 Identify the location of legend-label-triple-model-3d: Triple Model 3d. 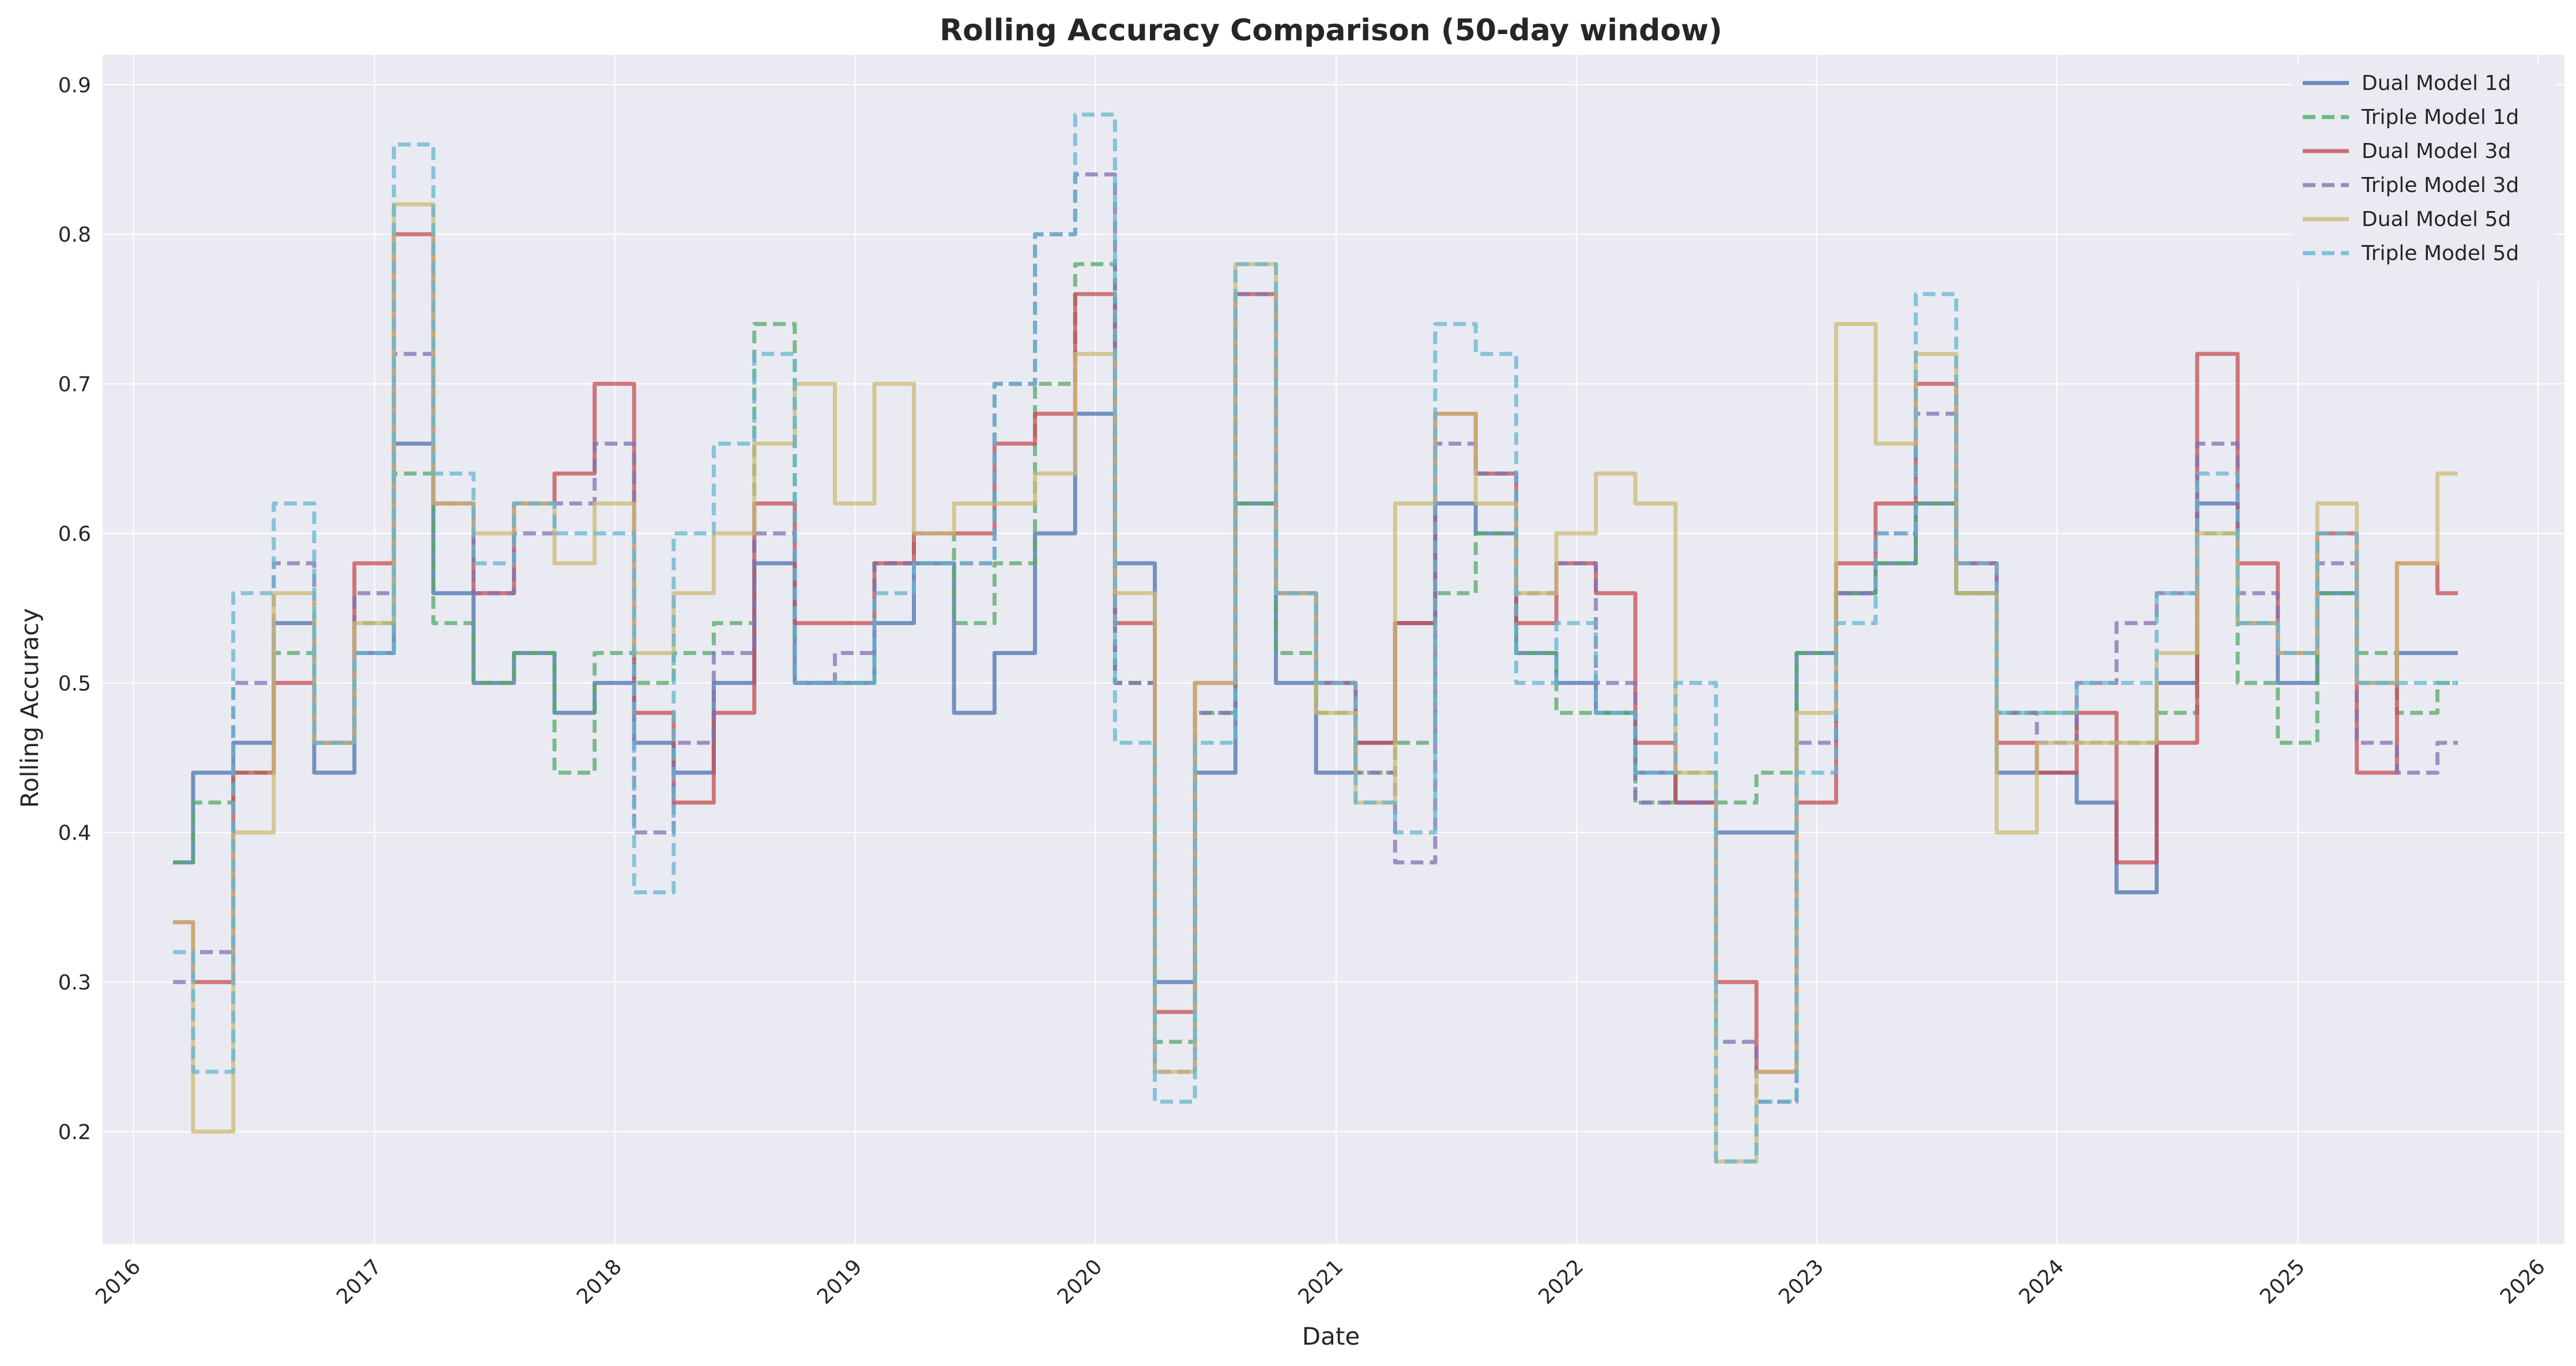
(2440, 185).